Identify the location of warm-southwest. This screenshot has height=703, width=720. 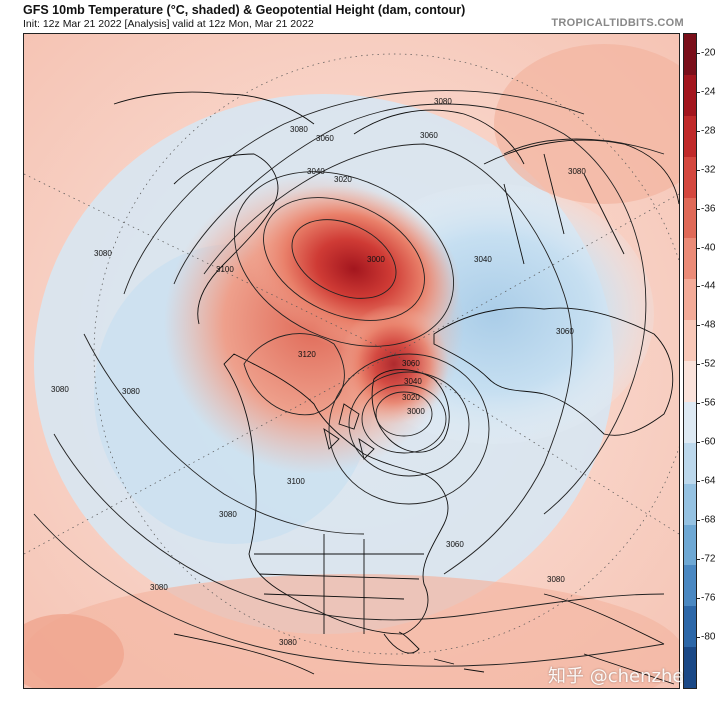
(74, 651).